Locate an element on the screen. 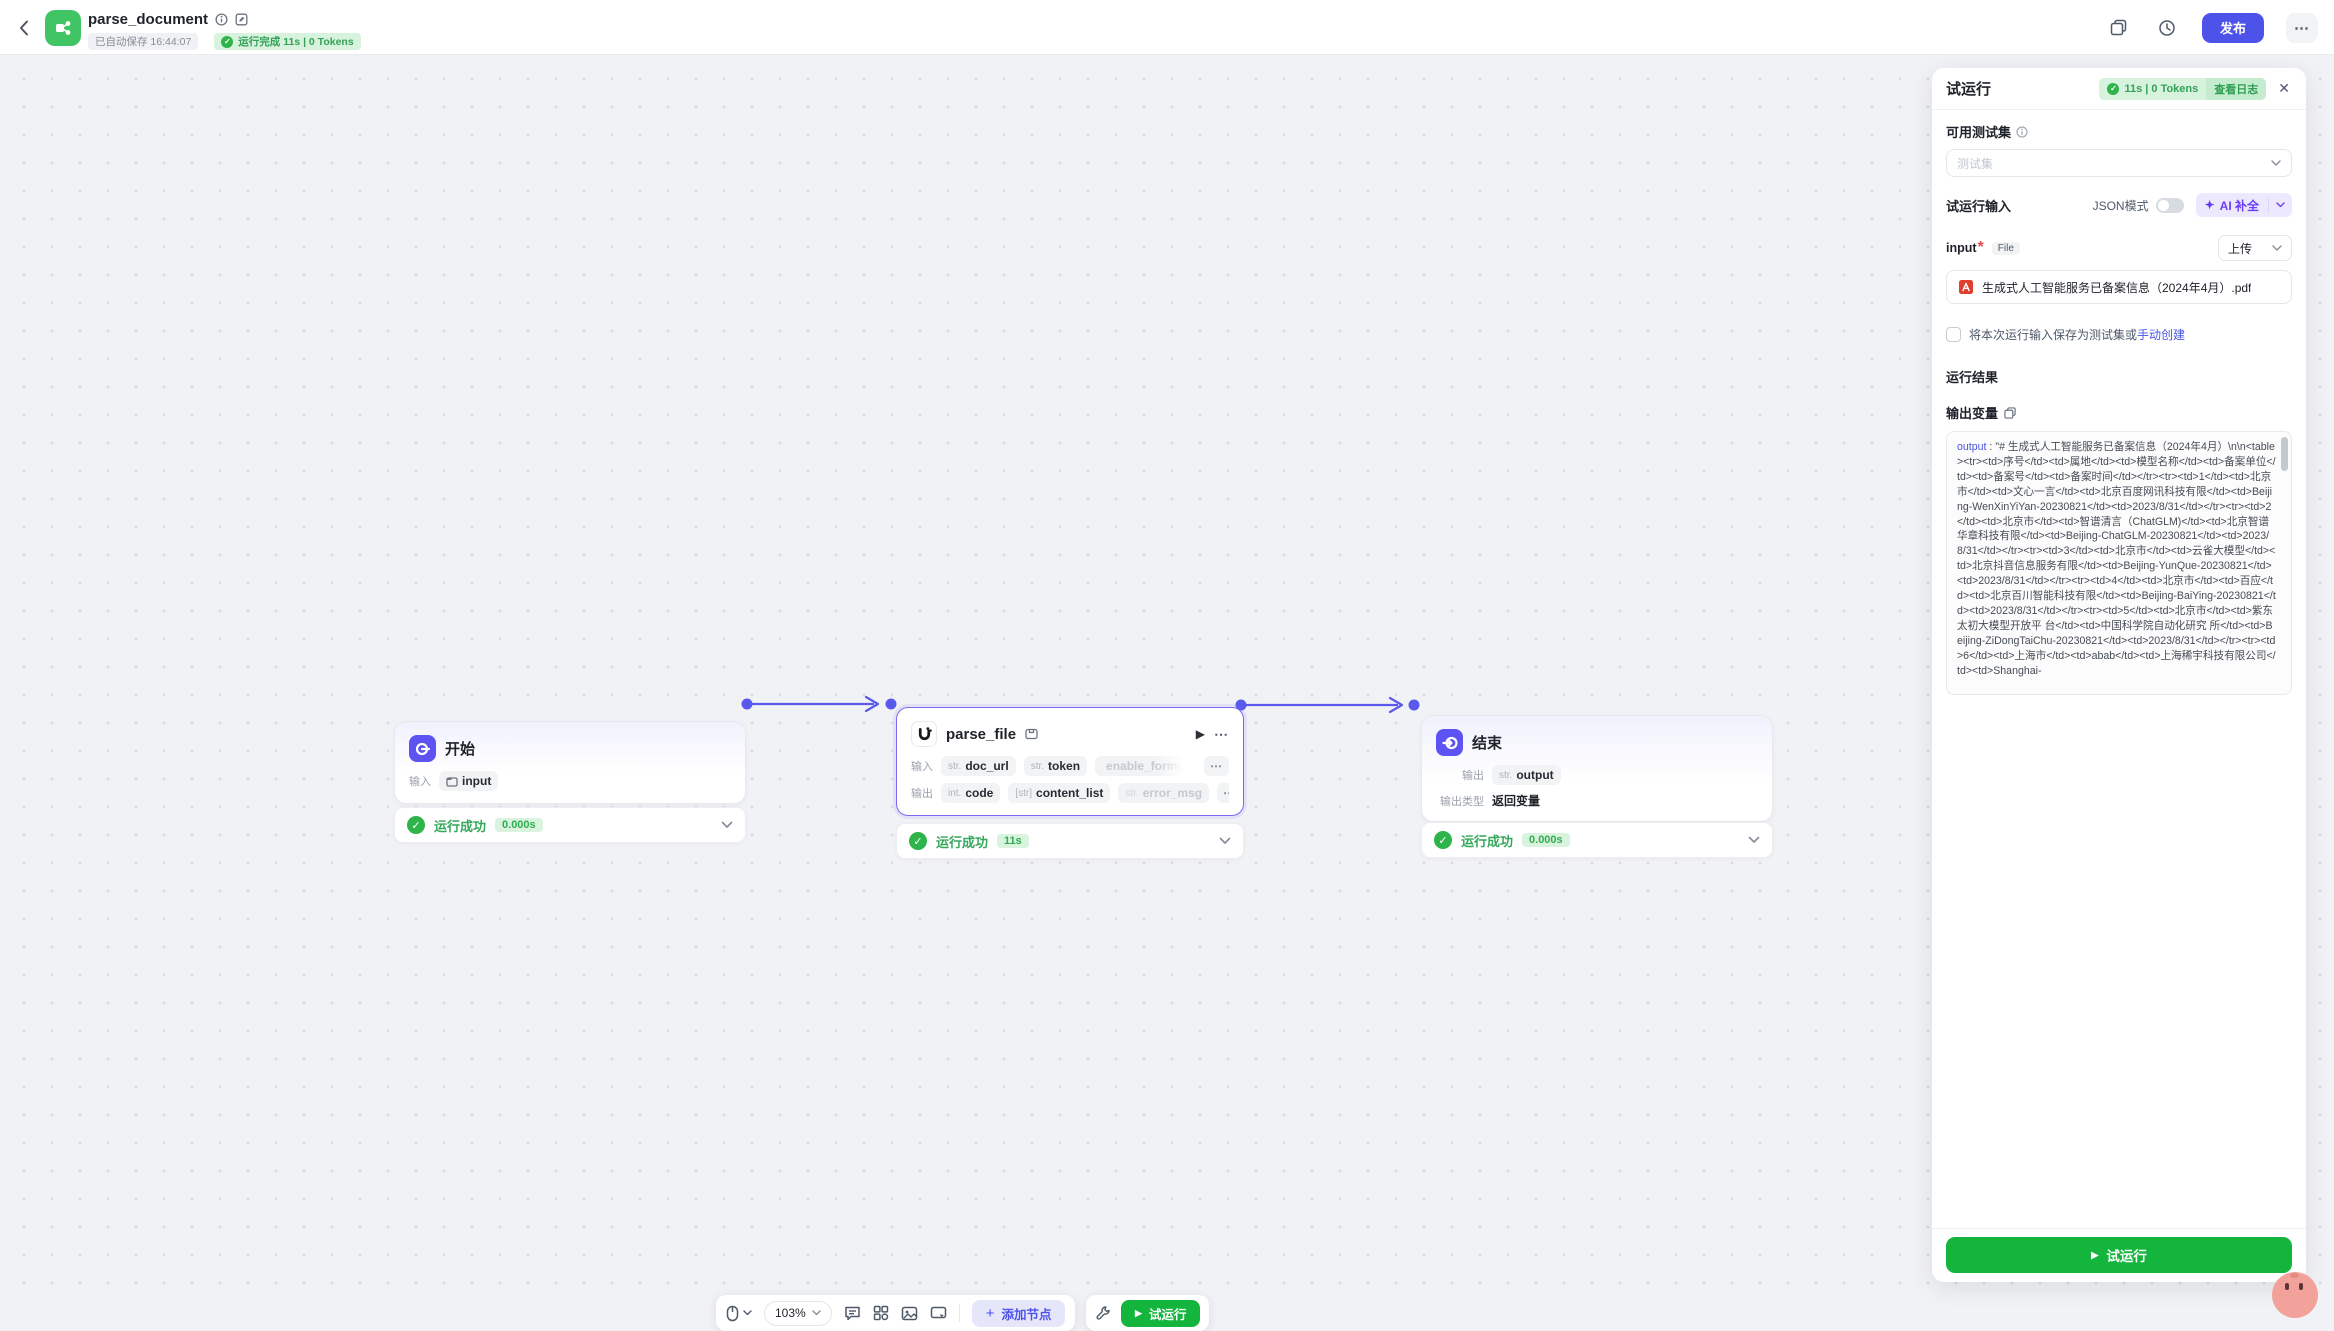 This screenshot has height=1331, width=2334. start-status-time: 0.000s is located at coordinates (519, 825).